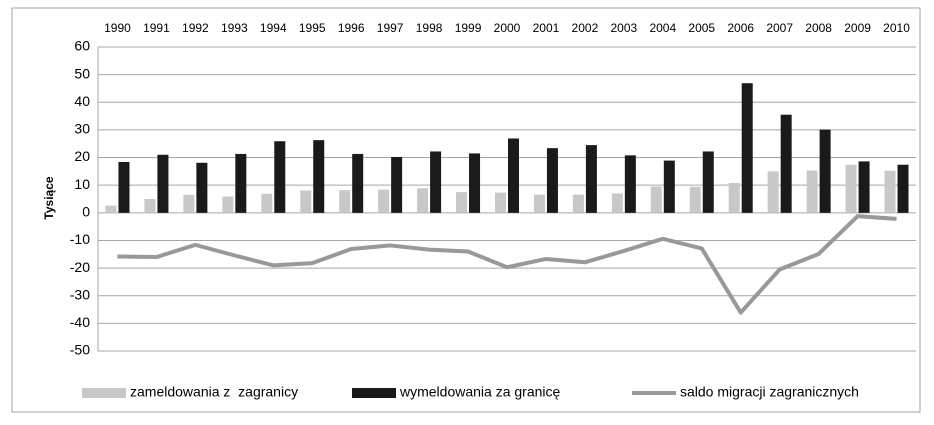  What do you see at coordinates (273, 28) in the screenshot?
I see `x-tick-label: 1994` at bounding box center [273, 28].